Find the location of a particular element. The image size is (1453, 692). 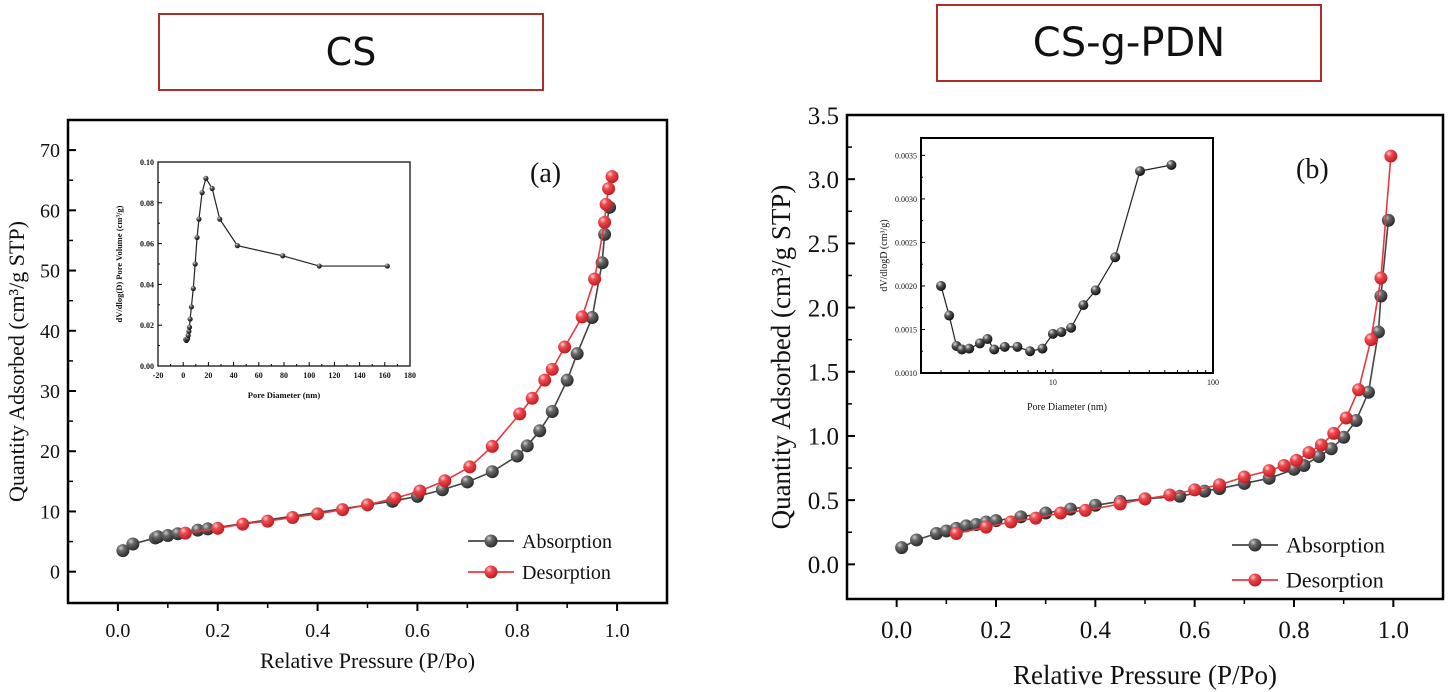

chart0-inset-ytick-label: 0.08 is located at coordinates (147, 203).